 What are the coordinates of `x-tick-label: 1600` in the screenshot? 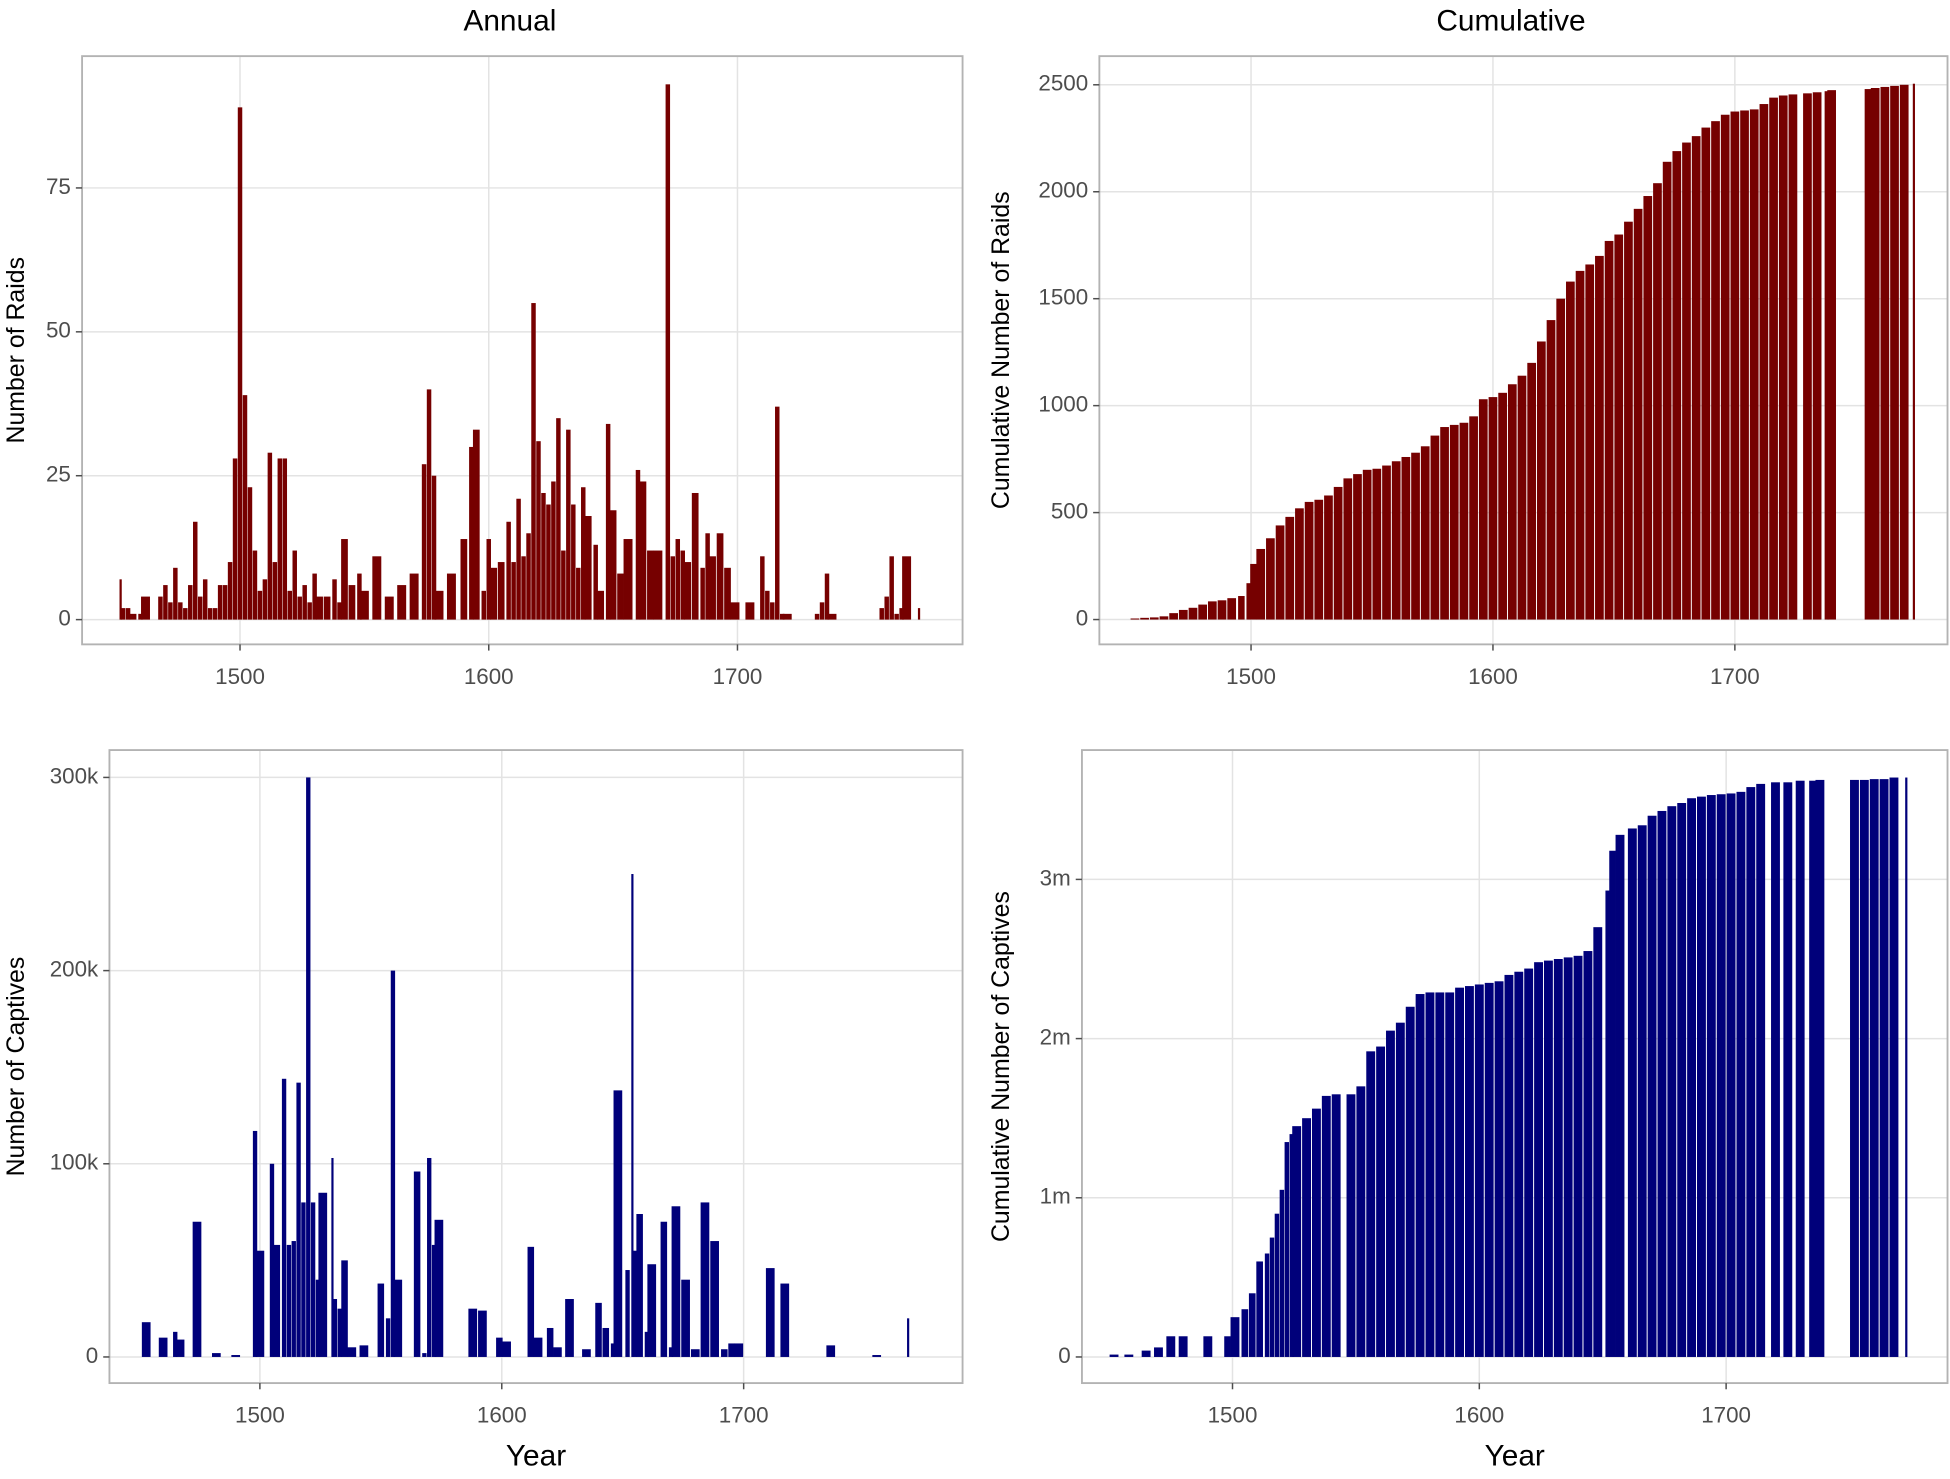 It's located at (1479, 1415).